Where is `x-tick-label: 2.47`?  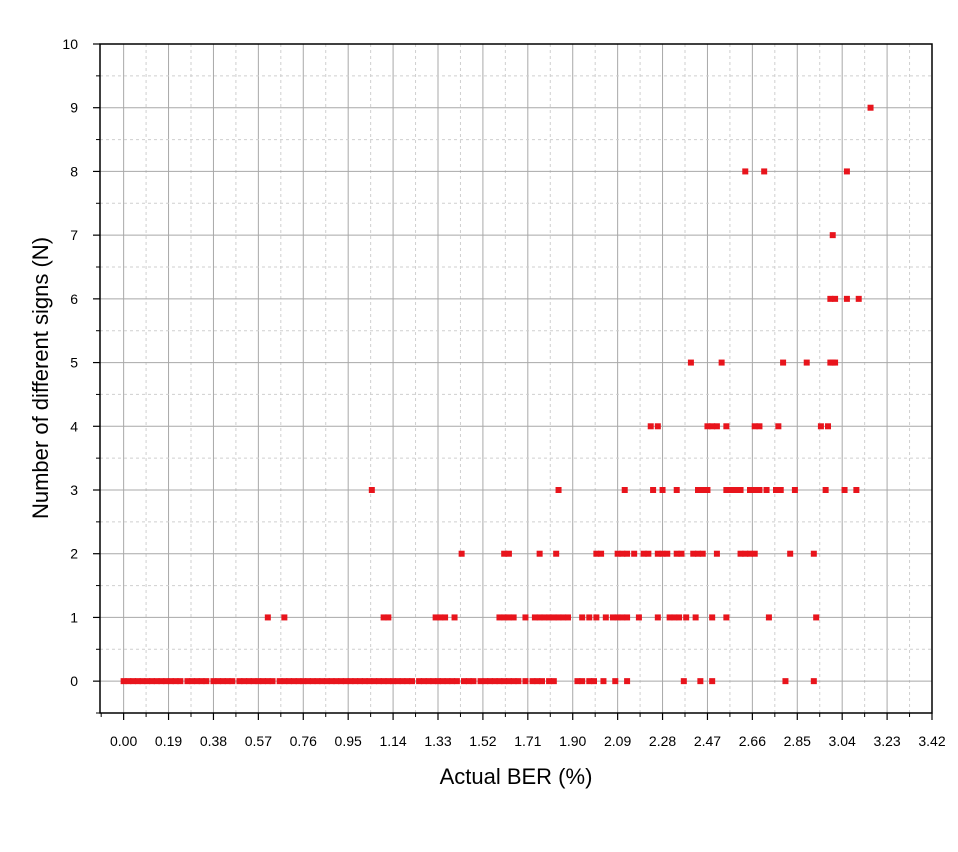
x-tick-label: 2.47 is located at coordinates (707, 741).